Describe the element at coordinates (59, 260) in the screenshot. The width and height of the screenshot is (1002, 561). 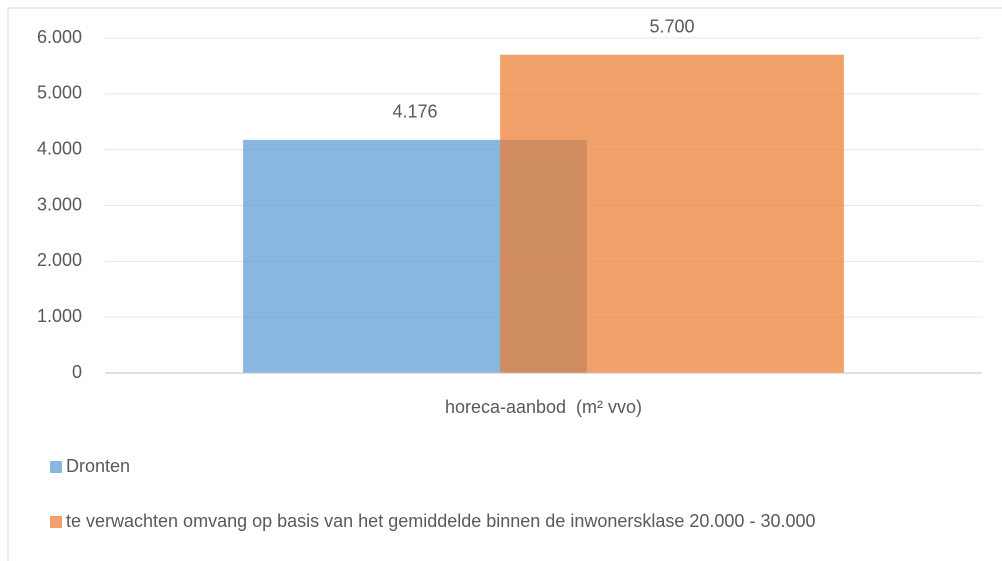
I see `y-tick-label: 2.000` at that location.